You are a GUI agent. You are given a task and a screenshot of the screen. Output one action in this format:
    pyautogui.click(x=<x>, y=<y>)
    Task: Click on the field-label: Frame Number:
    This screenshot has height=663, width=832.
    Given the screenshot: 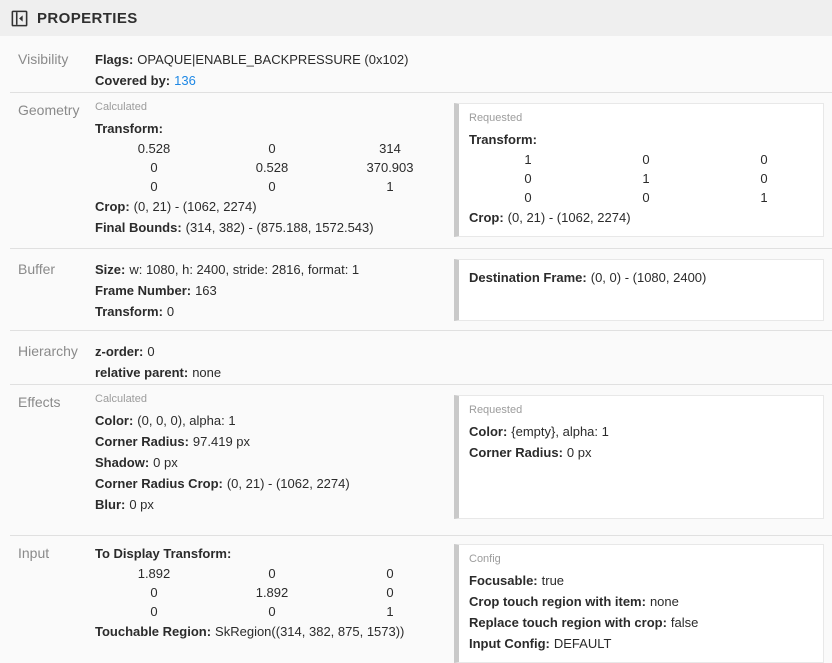 What is the action you would take?
    pyautogui.click(x=143, y=290)
    